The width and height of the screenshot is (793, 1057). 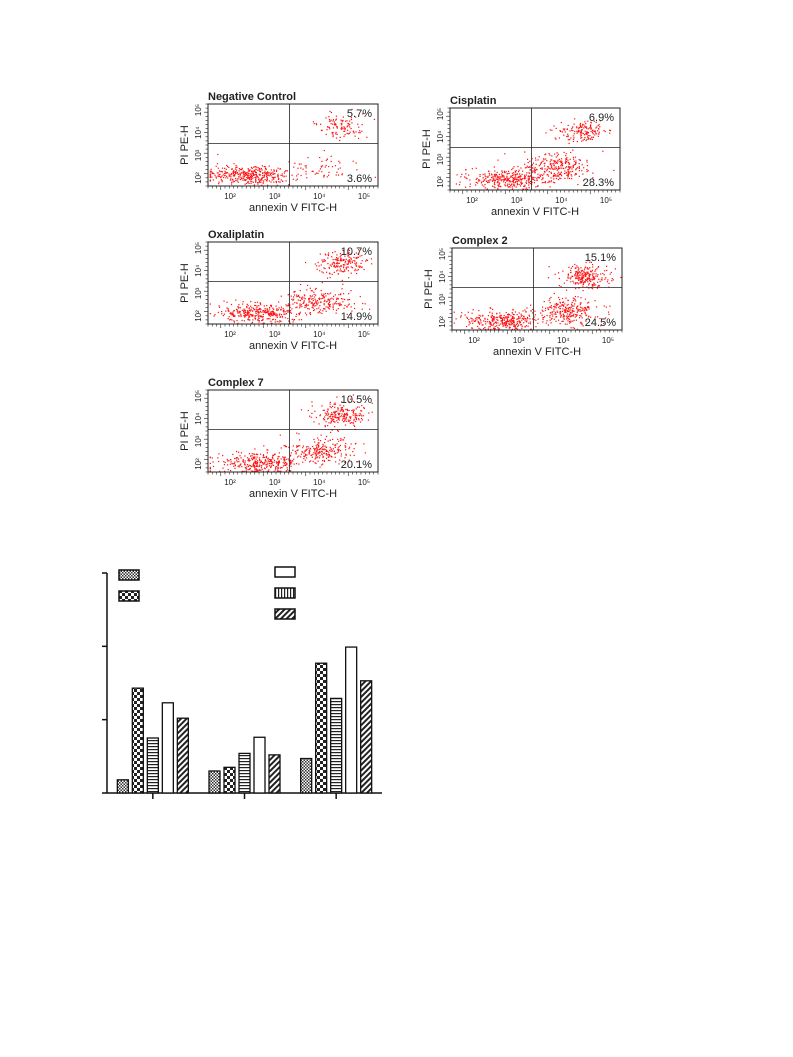 I want to click on x-tick-label: 10⁴, so click(x=563, y=340).